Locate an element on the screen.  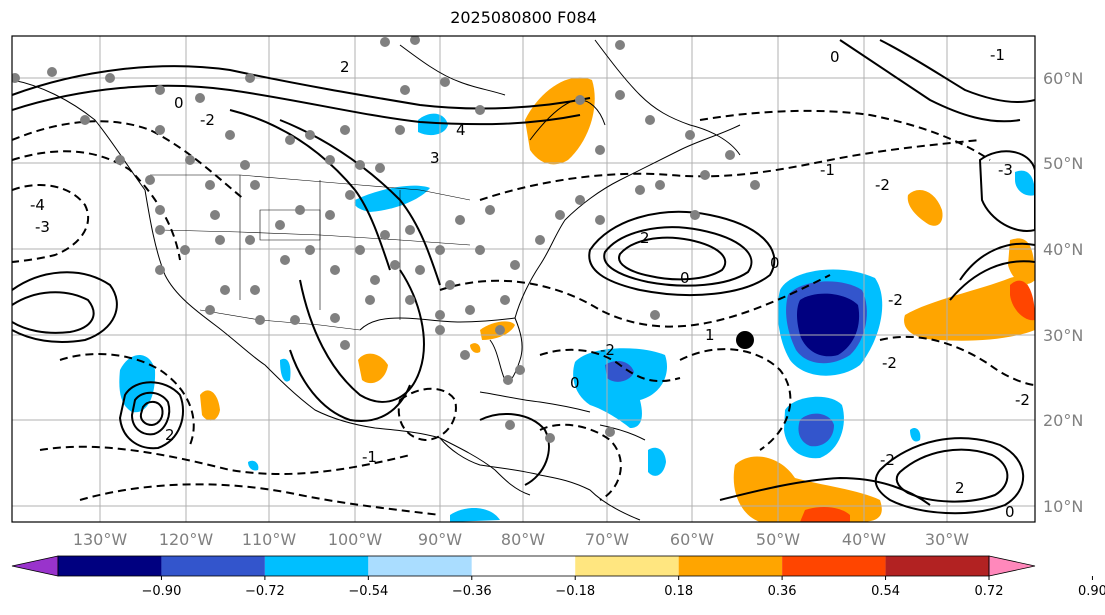
contour-solid-east-low is located at coordinates (1006, 191).